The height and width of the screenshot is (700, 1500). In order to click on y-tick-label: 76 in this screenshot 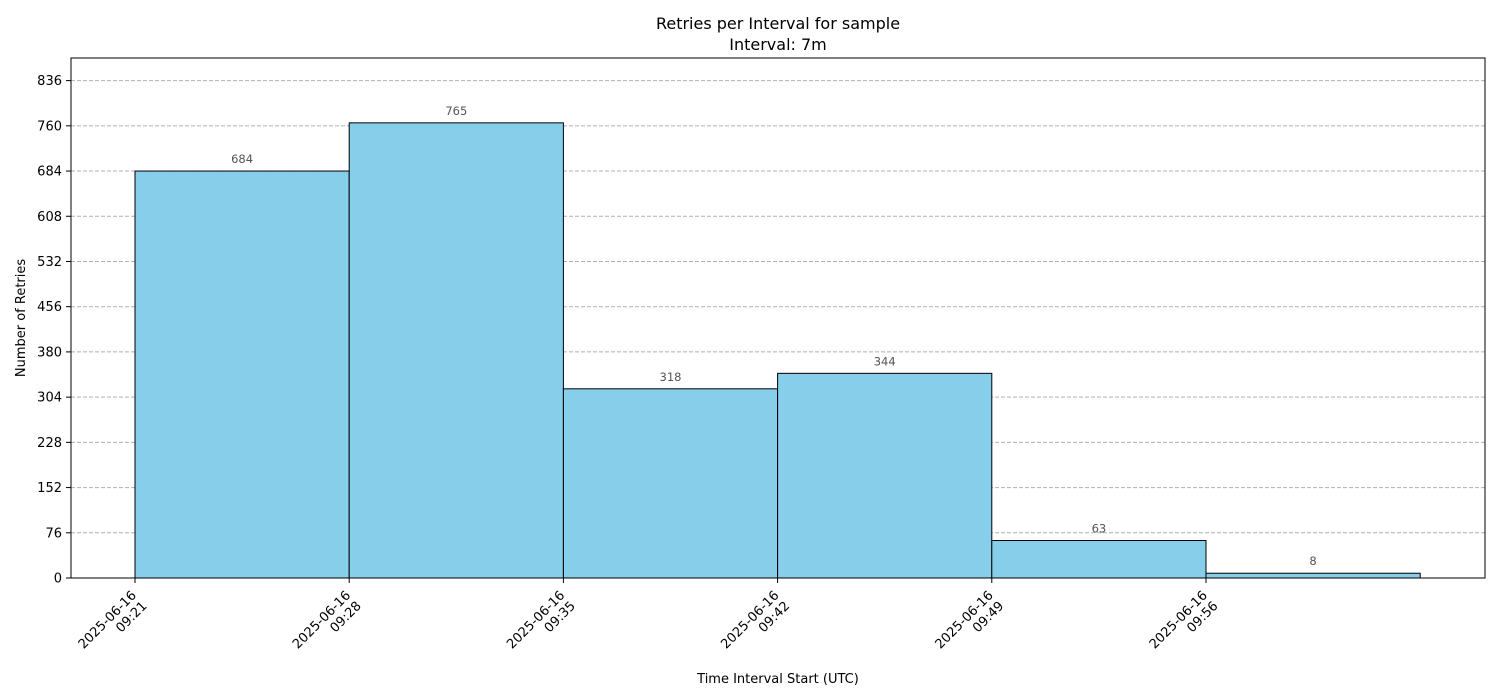, I will do `click(53, 533)`.